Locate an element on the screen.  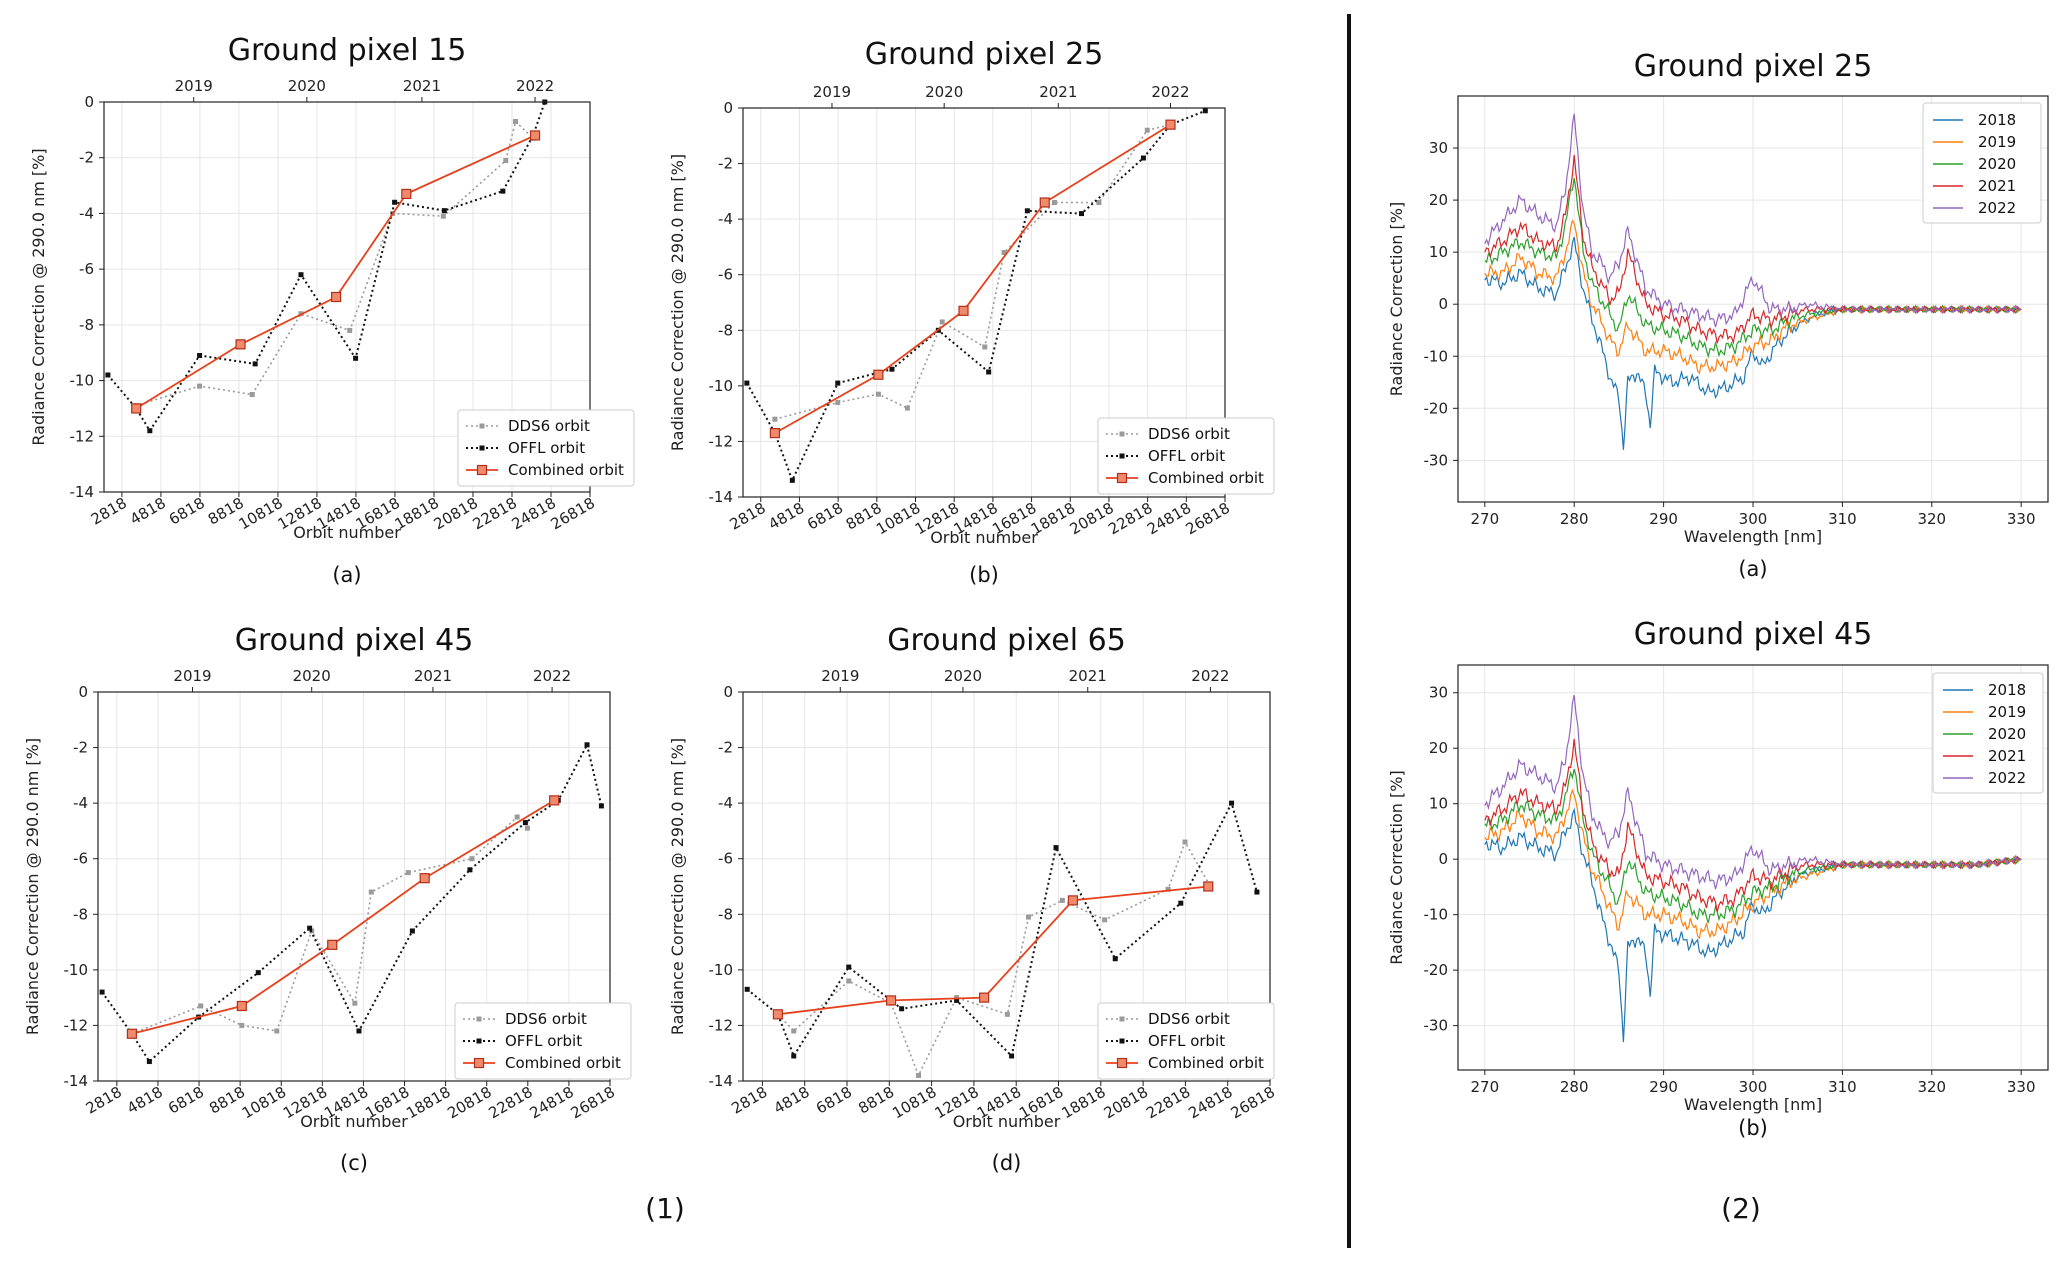
legend-label: DDS6 orbit is located at coordinates (546, 1019).